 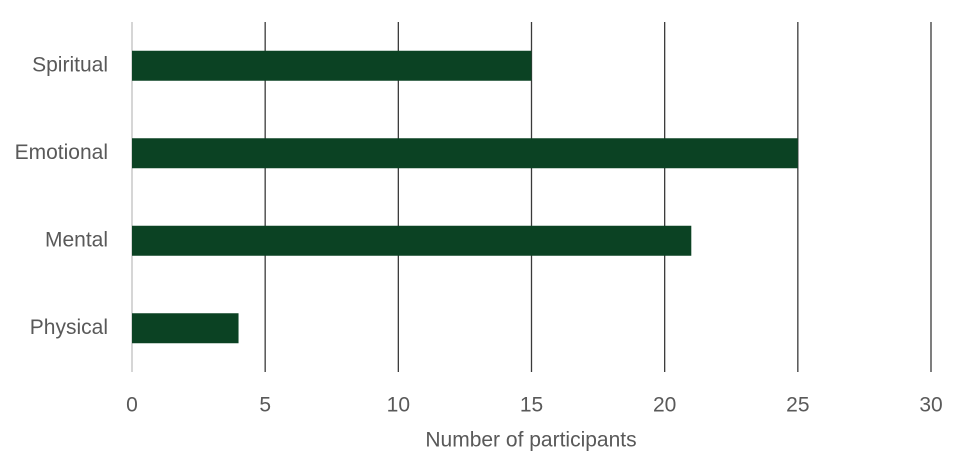 I want to click on x-tick-label: 5, so click(x=265, y=405).